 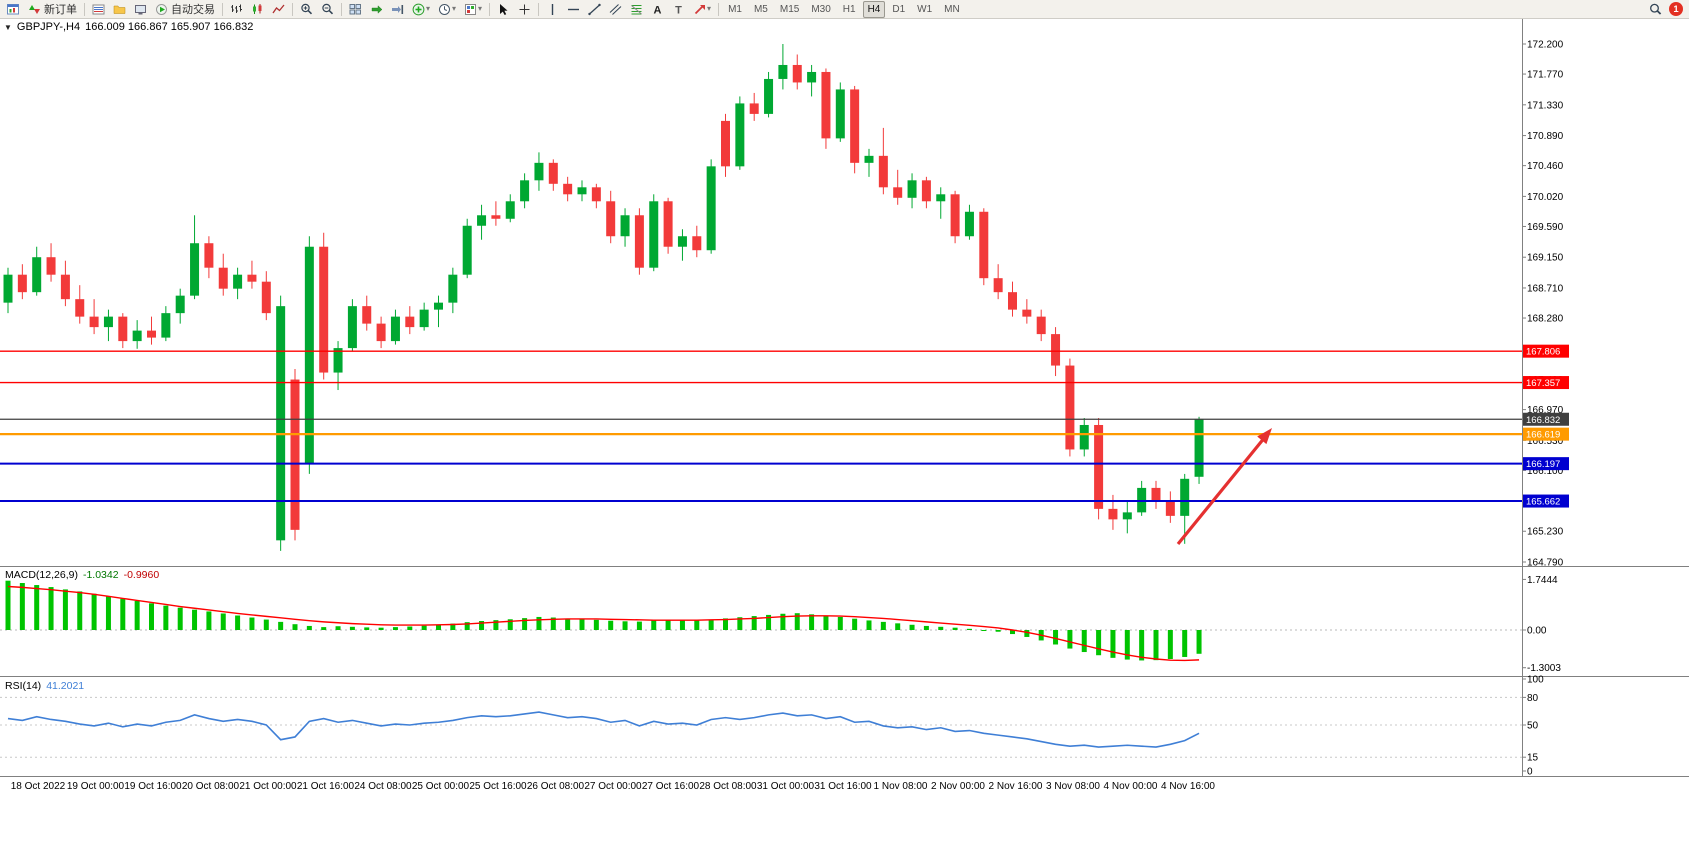 What do you see at coordinates (441, 786) in the screenshot?
I see `time-axis-label: 25 Oct 00:00` at bounding box center [441, 786].